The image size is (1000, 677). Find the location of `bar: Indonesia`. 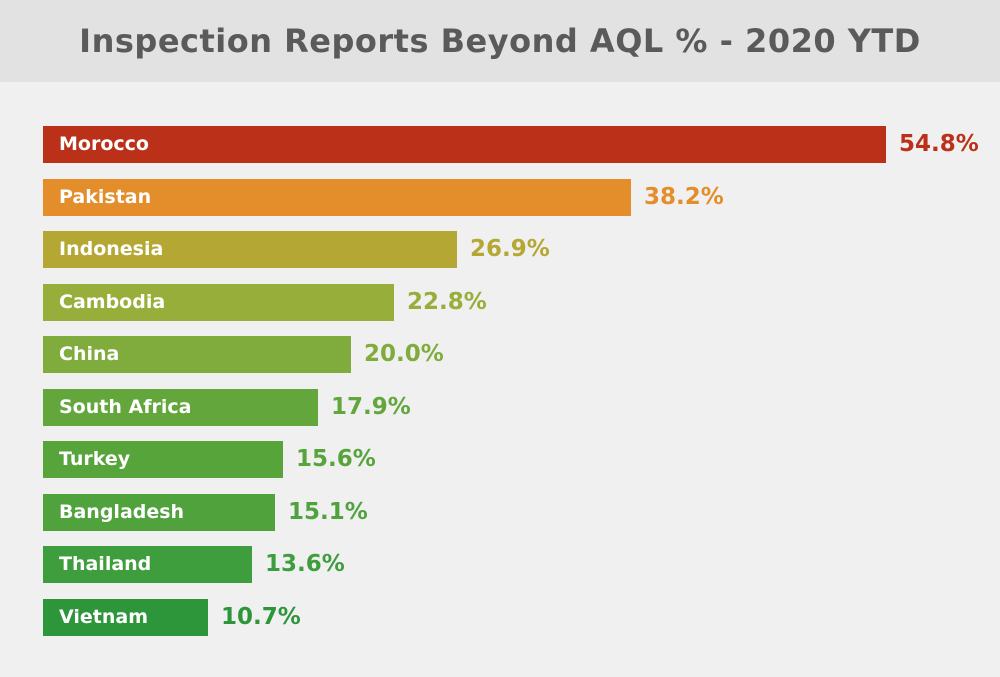

bar: Indonesia is located at coordinates (250, 249).